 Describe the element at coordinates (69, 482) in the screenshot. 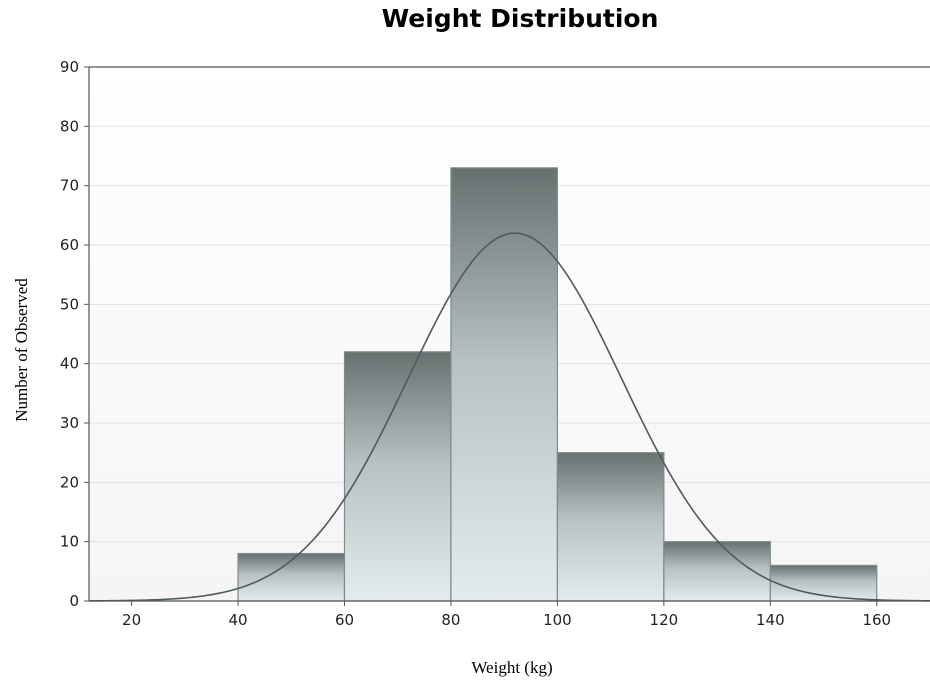

I see `y-tick-label: 20` at that location.